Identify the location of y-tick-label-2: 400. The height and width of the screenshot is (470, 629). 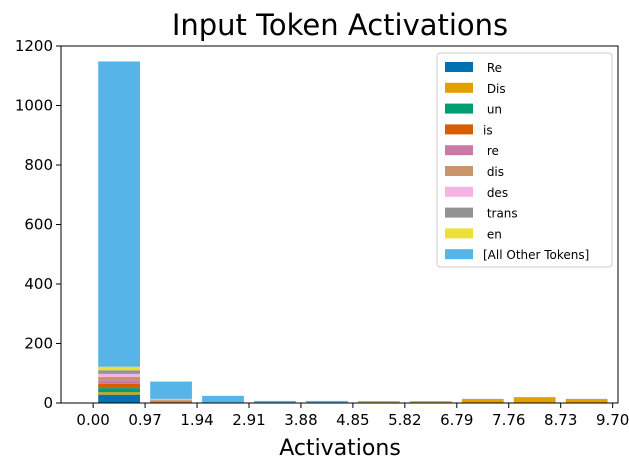
(38, 284).